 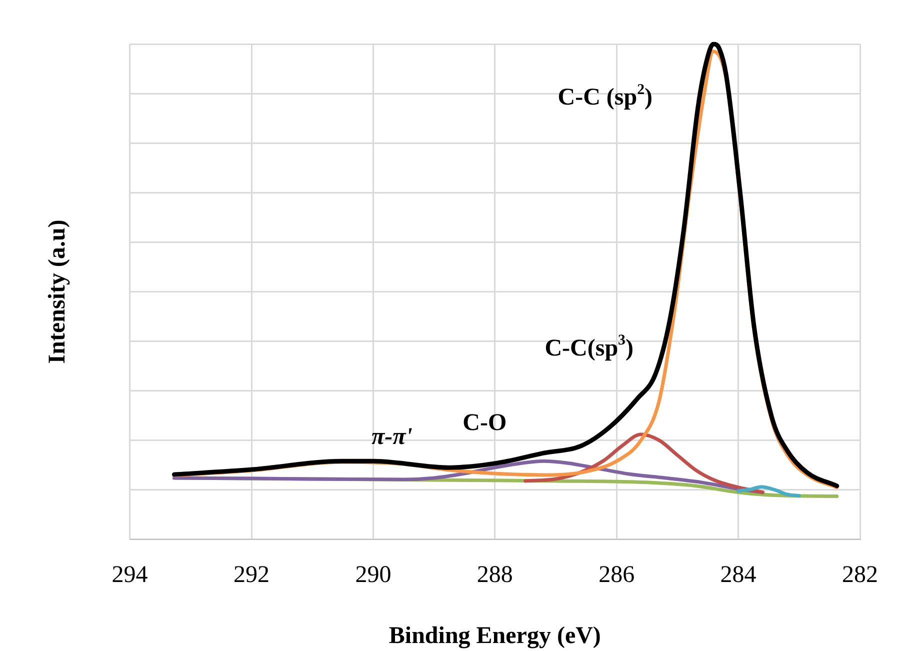 I want to click on x-tick-label: 294, so click(x=130, y=575).